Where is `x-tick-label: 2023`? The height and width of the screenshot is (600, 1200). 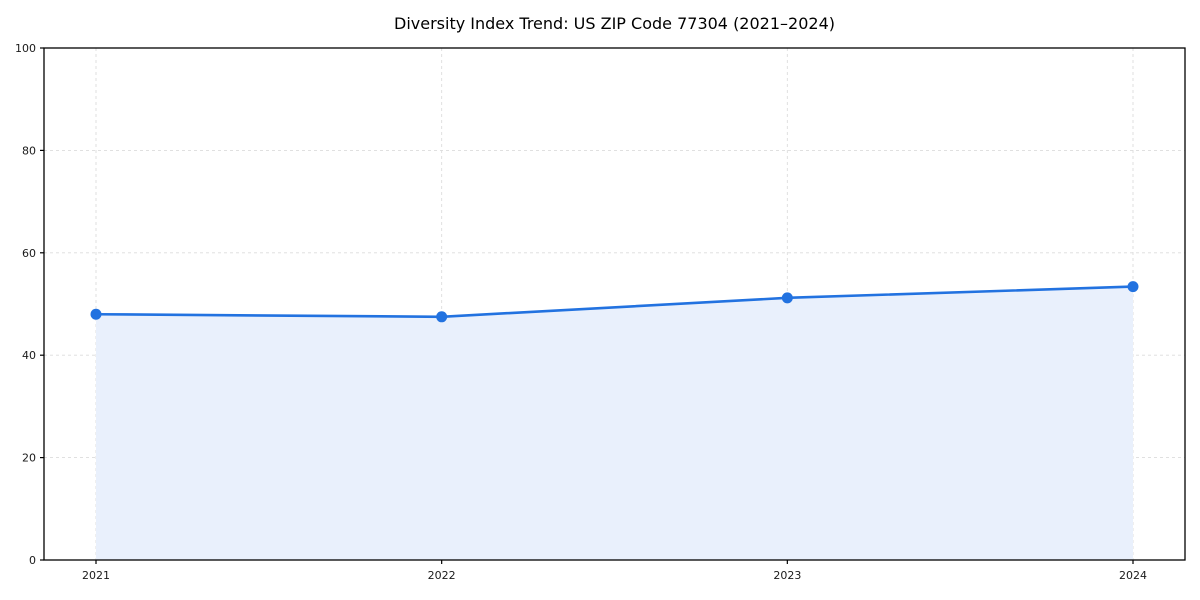
x-tick-label: 2023 is located at coordinates (787, 575).